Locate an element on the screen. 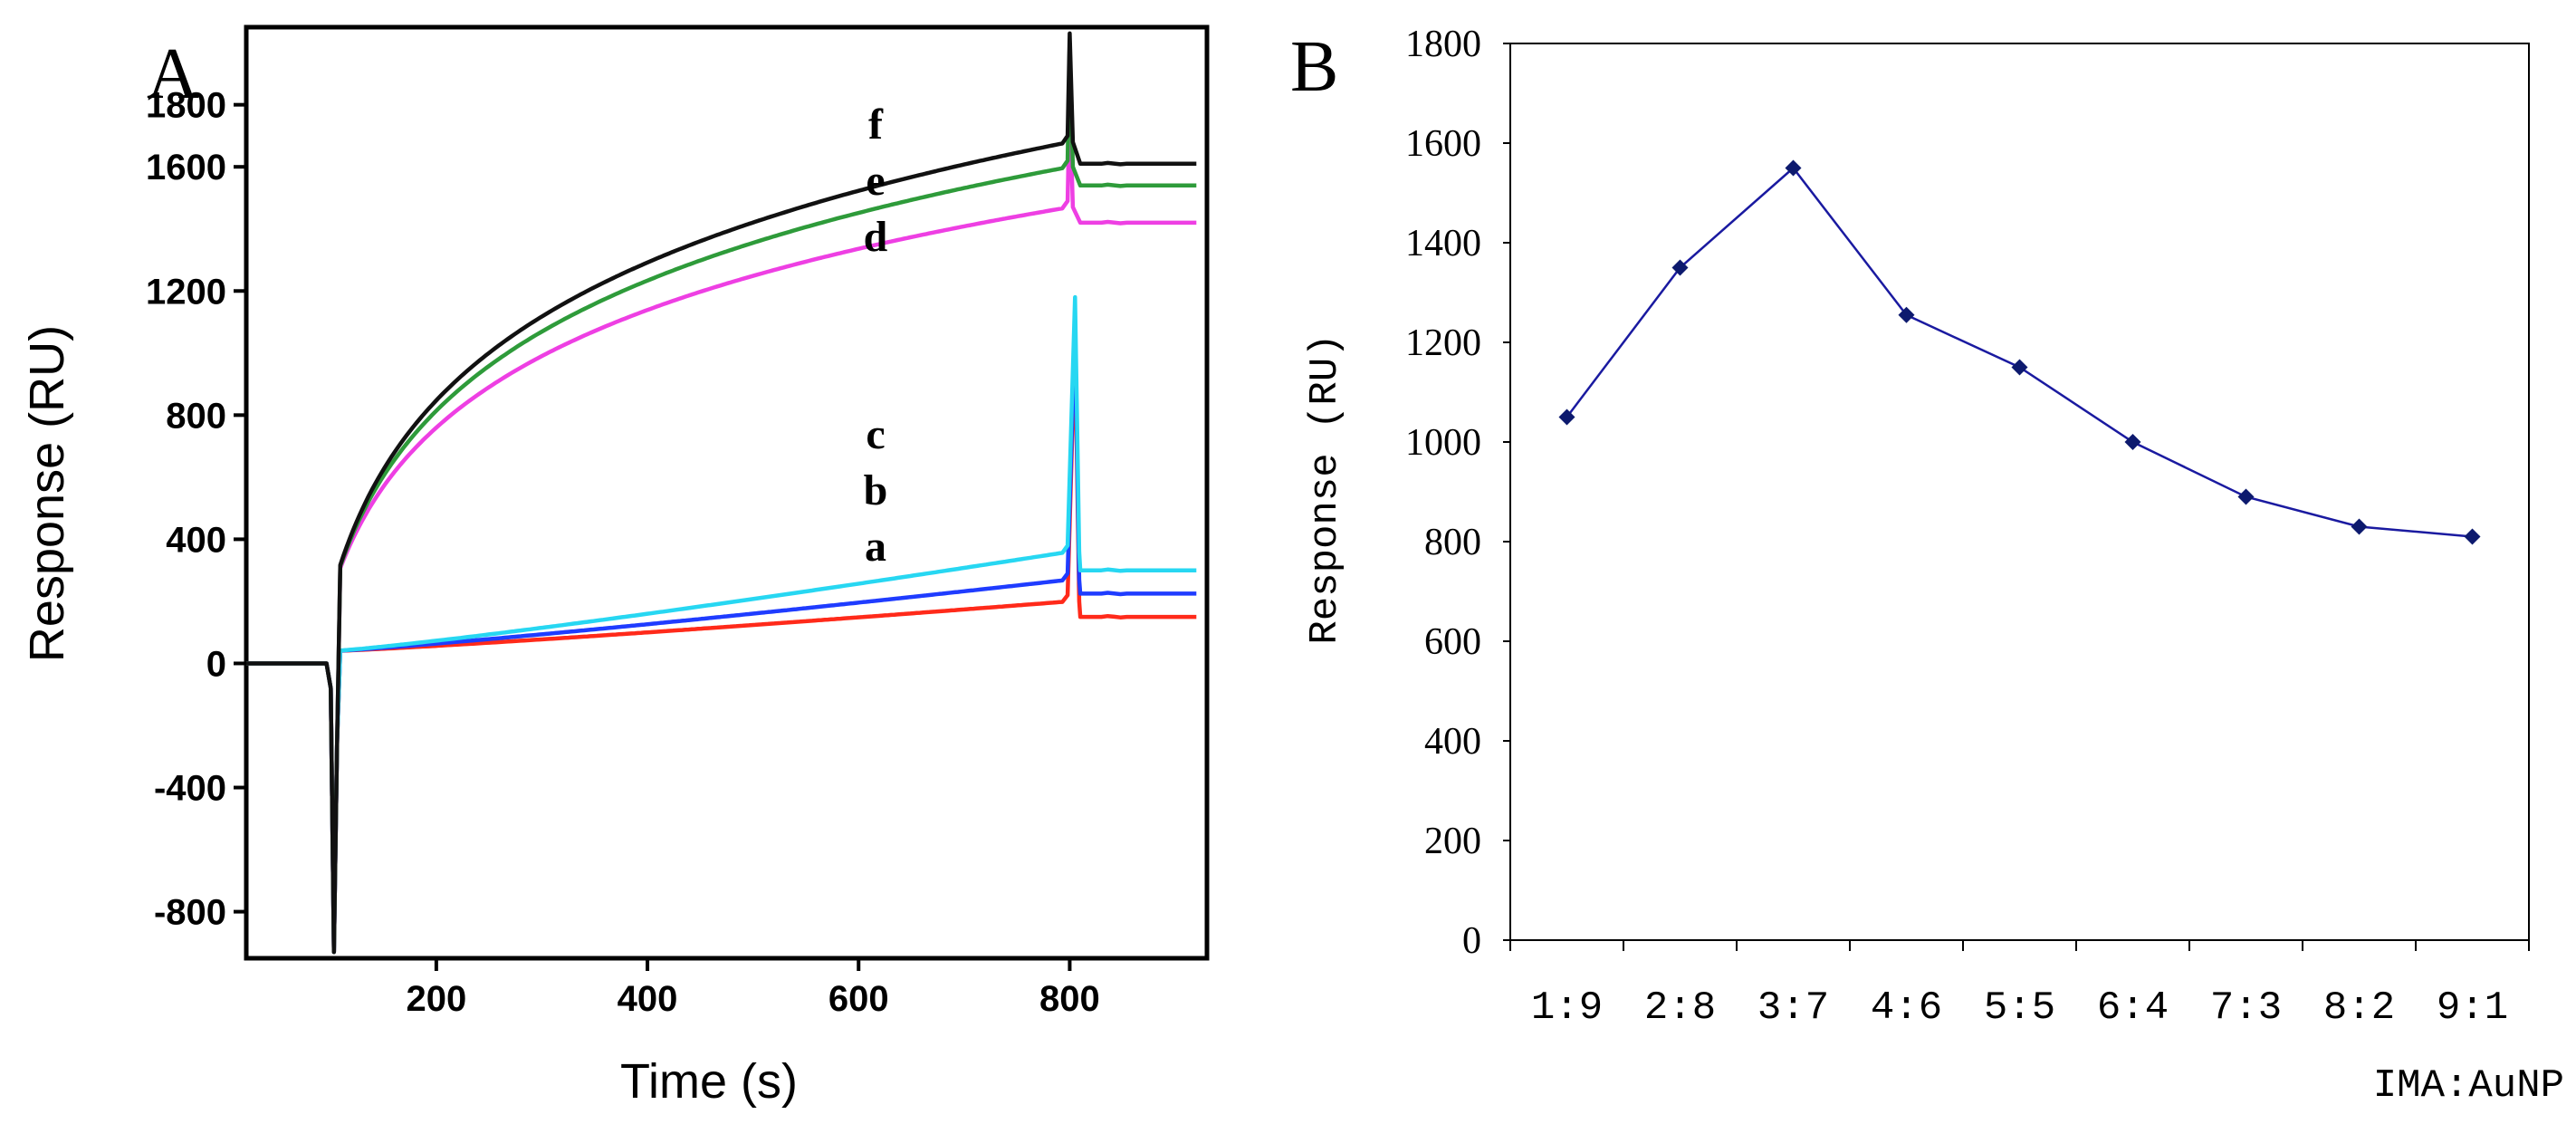 The image size is (2576, 1124). a-curve-label-e: e is located at coordinates (875, 181).